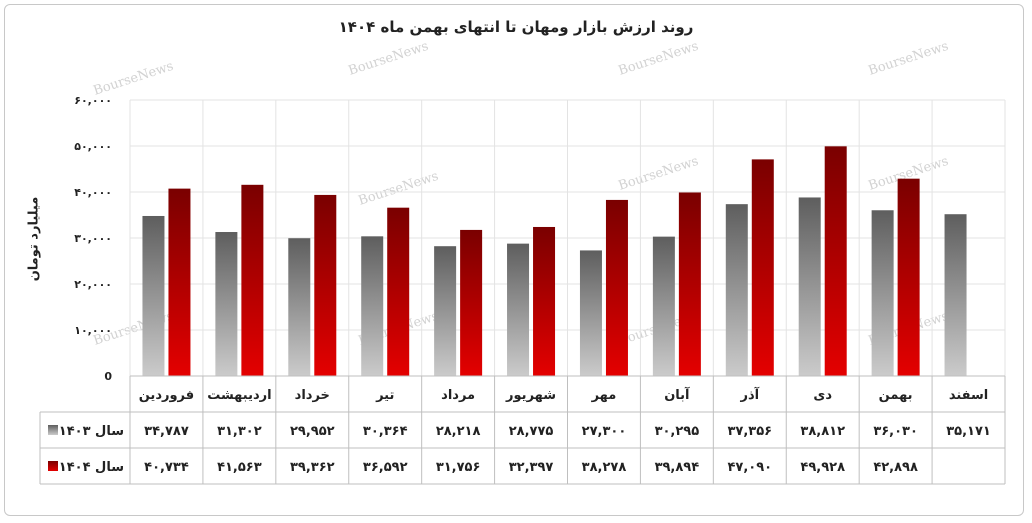 This screenshot has width=1032, height=523. Describe the element at coordinates (93, 330) in the screenshot. I see `y-tick-label: ۱۰,۰۰۰` at that location.